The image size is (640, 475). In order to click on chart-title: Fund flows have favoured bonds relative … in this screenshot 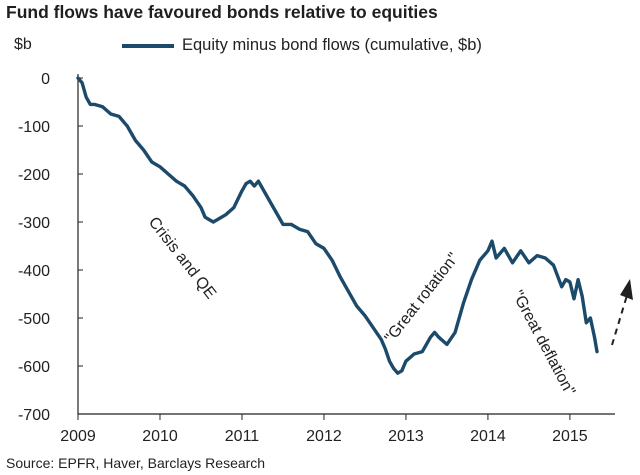, I will do `click(222, 12)`.